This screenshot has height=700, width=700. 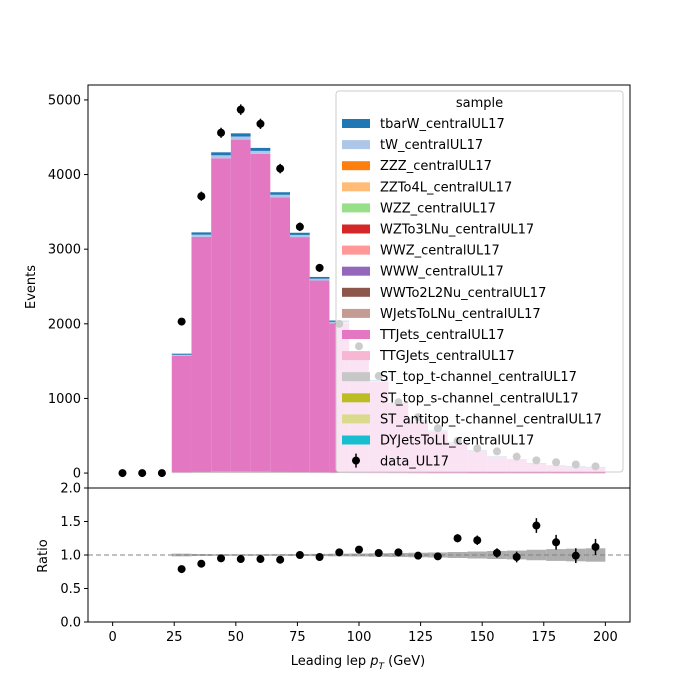 What do you see at coordinates (414, 462) in the screenshot?
I see `legend-label: data_UL17` at bounding box center [414, 462].